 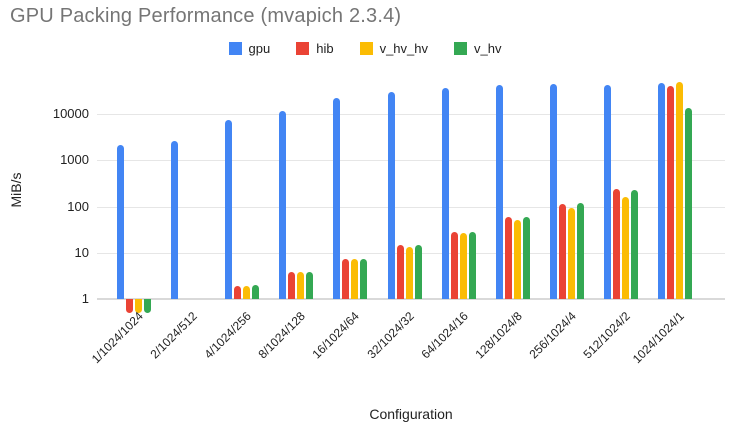 What do you see at coordinates (259, 48) in the screenshot?
I see `legend-label: gpu` at bounding box center [259, 48].